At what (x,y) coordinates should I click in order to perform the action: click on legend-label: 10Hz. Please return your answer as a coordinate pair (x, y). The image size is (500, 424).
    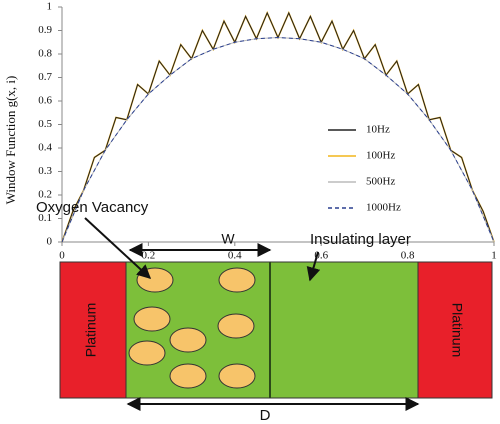
    Looking at the image, I should click on (378, 130).